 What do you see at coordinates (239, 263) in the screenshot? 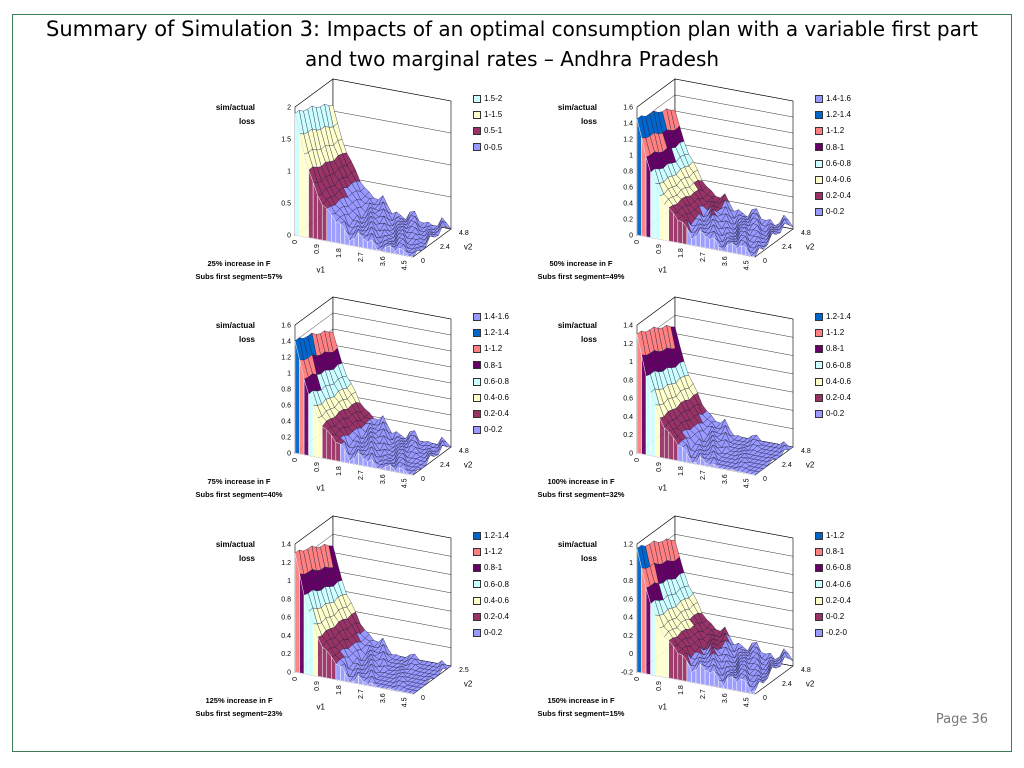
I see `caption-scenario: 25% increase in F` at bounding box center [239, 263].